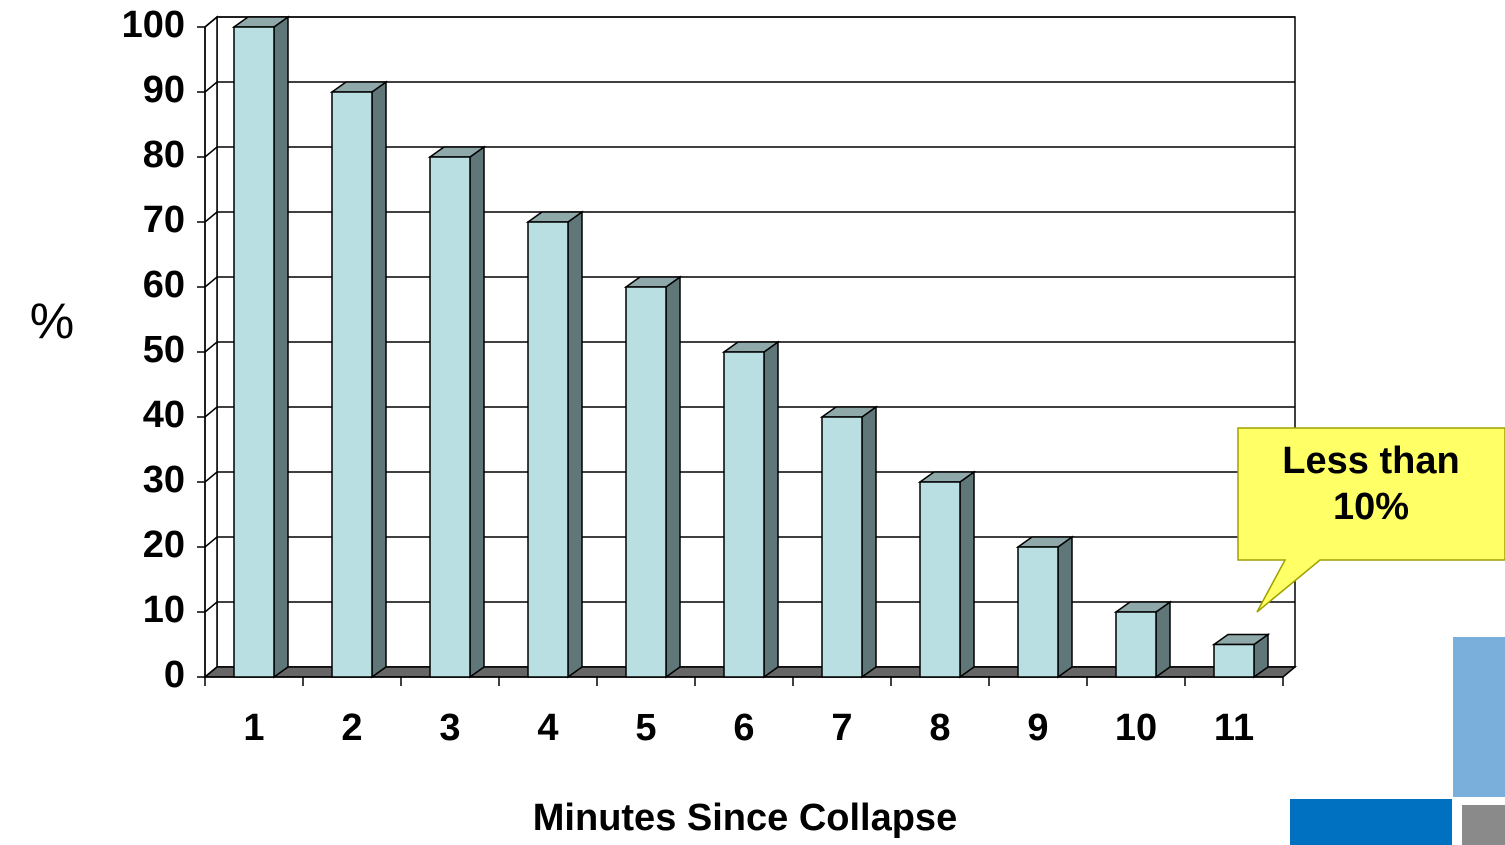 This screenshot has height=845, width=1505. I want to click on x-tick-label: 2, so click(351, 728).